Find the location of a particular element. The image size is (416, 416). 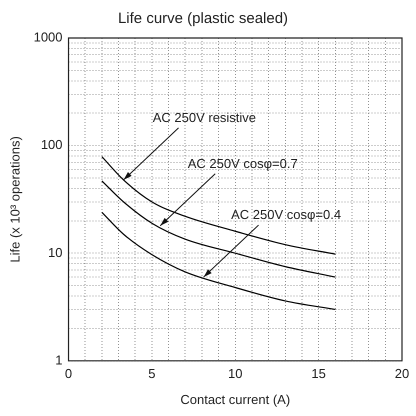

y-tick-label: 1000 is located at coordinates (48, 37).